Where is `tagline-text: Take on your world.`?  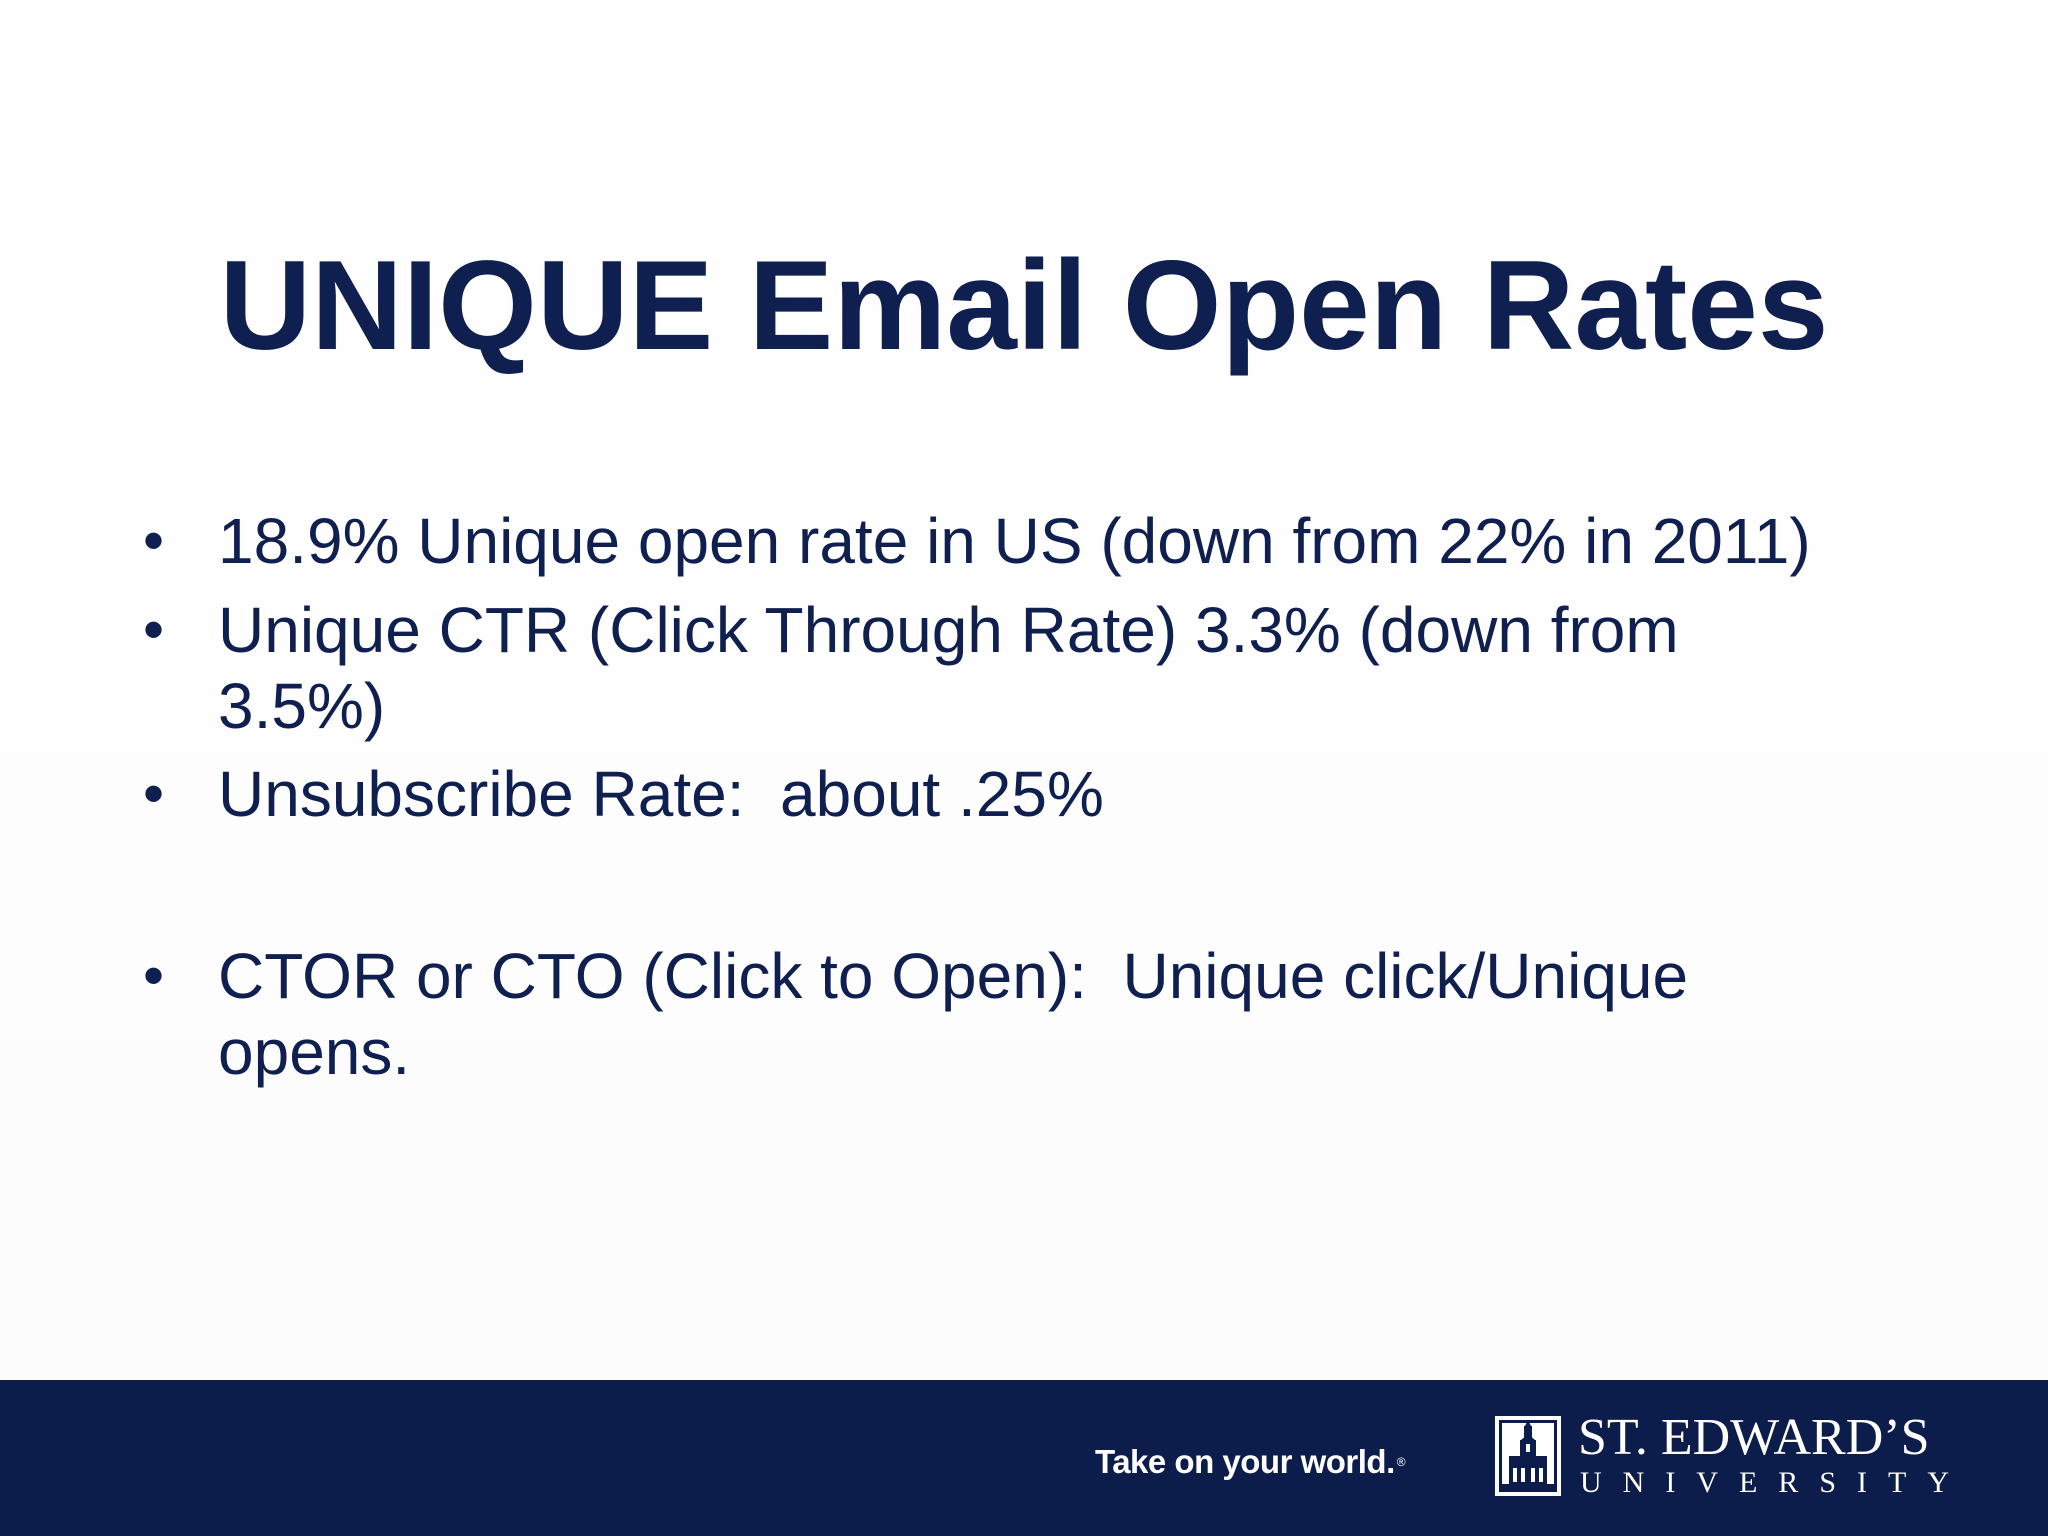 tagline-text: Take on your world. is located at coordinates (1245, 1461).